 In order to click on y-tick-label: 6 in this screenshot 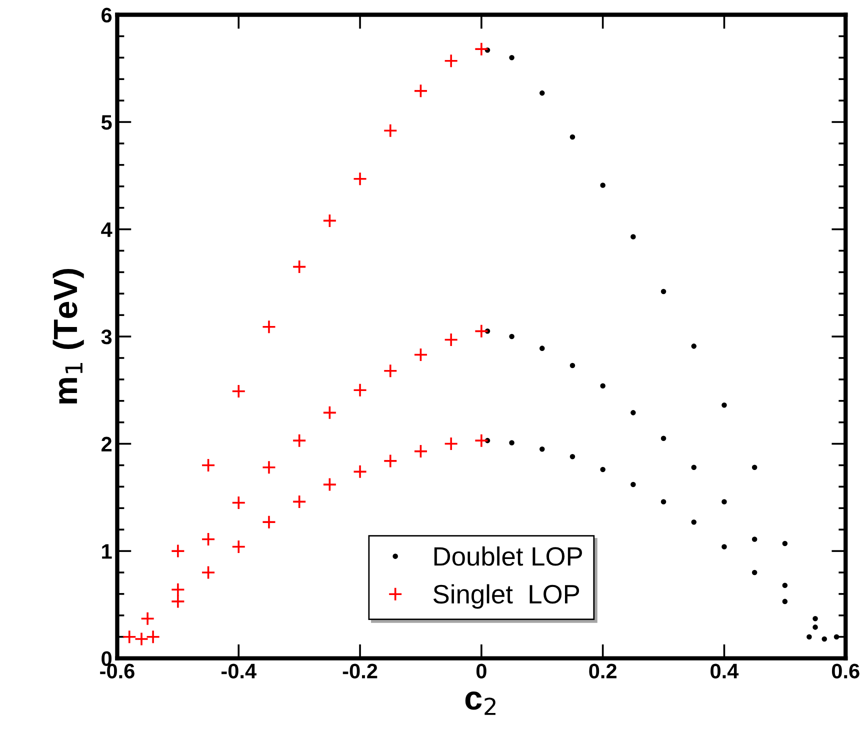, I will do `click(107, 15)`.